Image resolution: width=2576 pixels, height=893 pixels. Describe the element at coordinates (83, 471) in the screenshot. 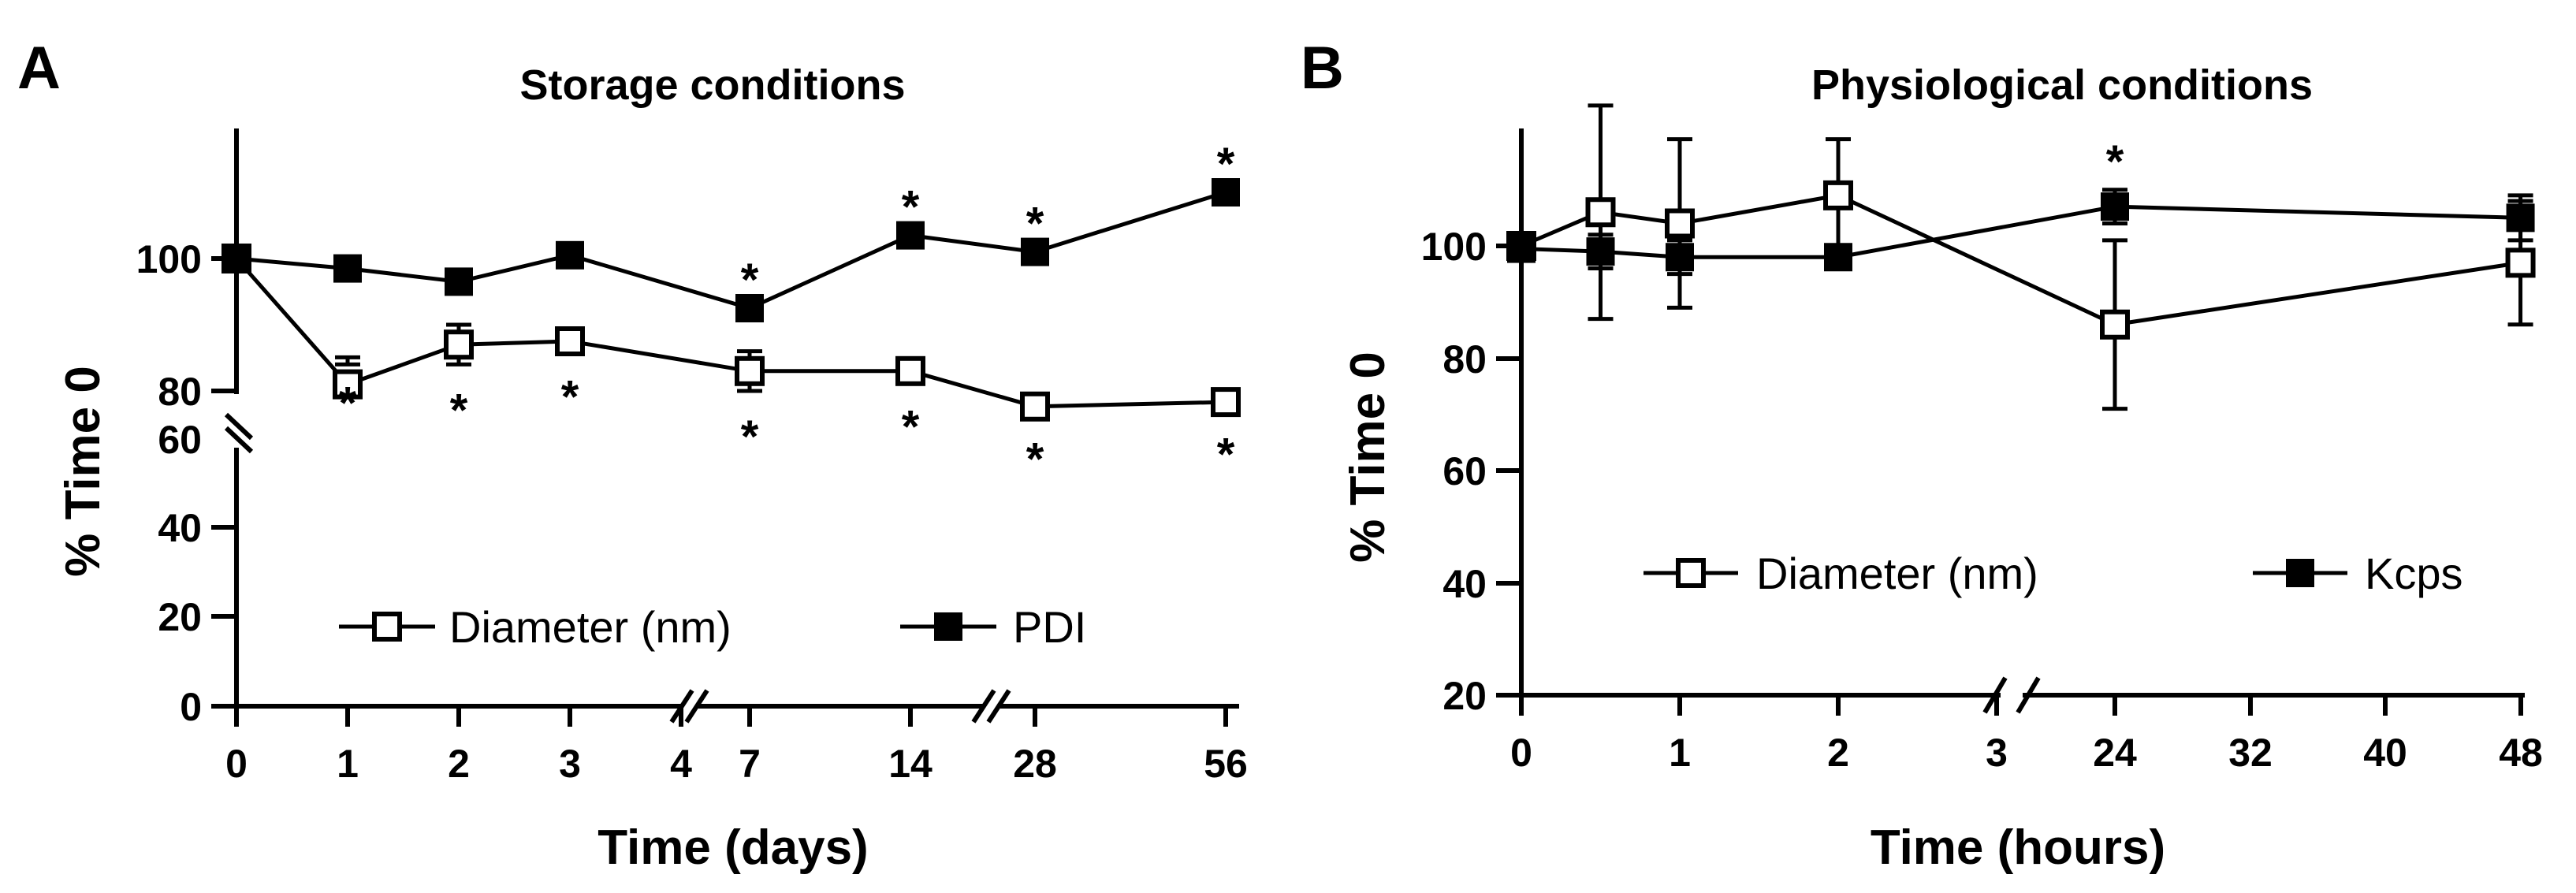

I see `panel-a-y-axis-title: % Time 0` at that location.